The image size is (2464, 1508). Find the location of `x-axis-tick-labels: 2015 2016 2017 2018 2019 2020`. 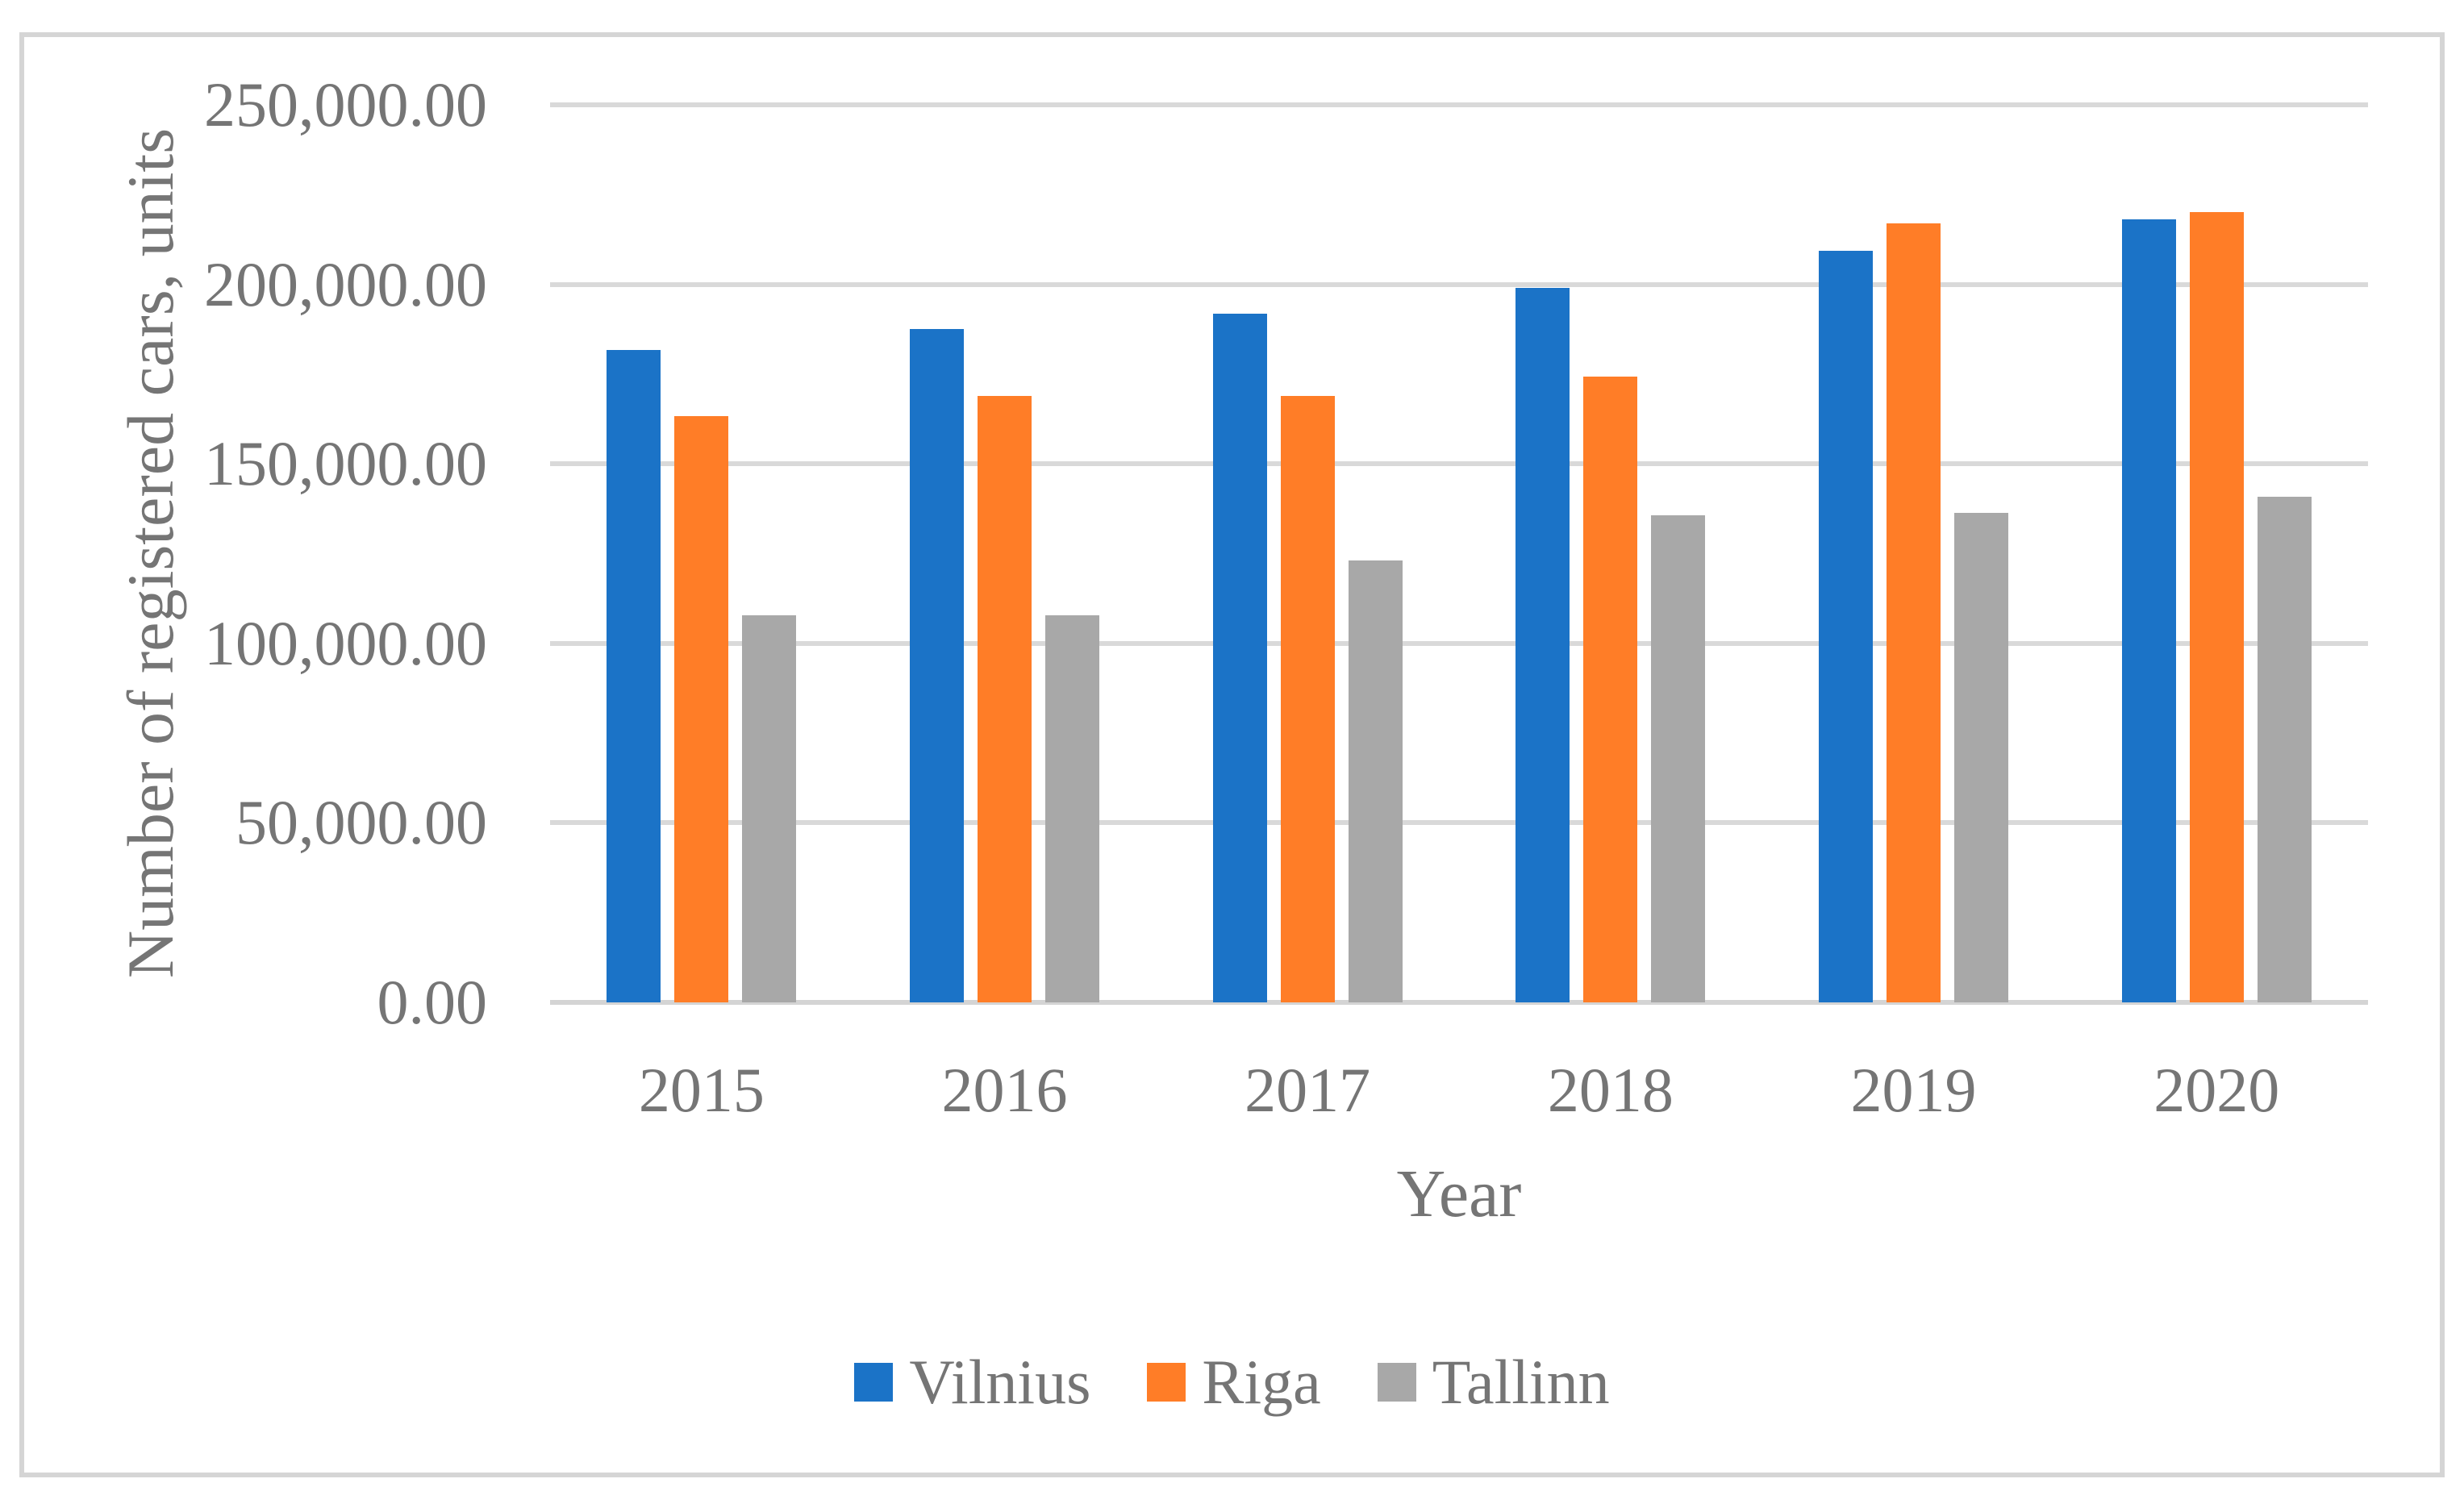

x-axis-tick-labels: 2015 2016 2017 2018 2019 2020 is located at coordinates (1459, 1090).